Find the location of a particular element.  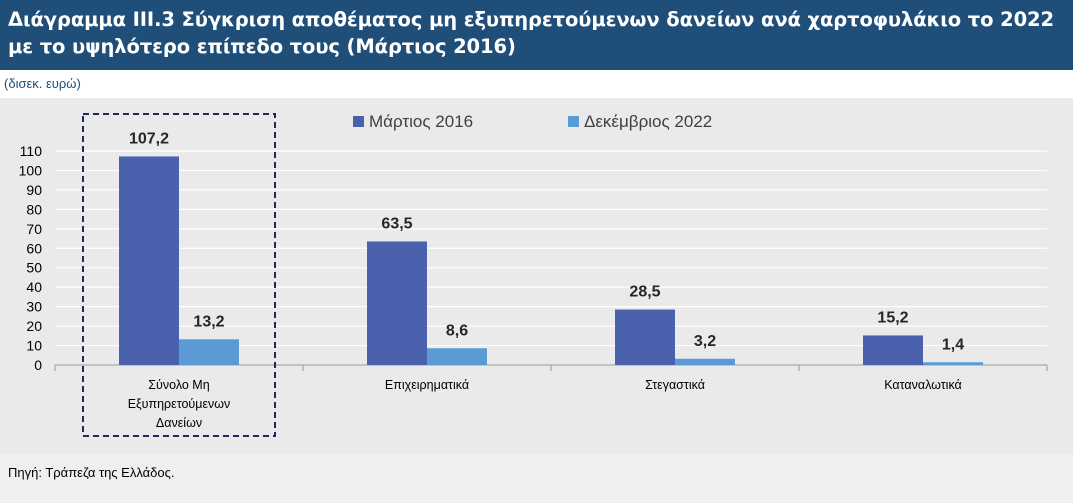

data-label: 63,5 is located at coordinates (396, 223).